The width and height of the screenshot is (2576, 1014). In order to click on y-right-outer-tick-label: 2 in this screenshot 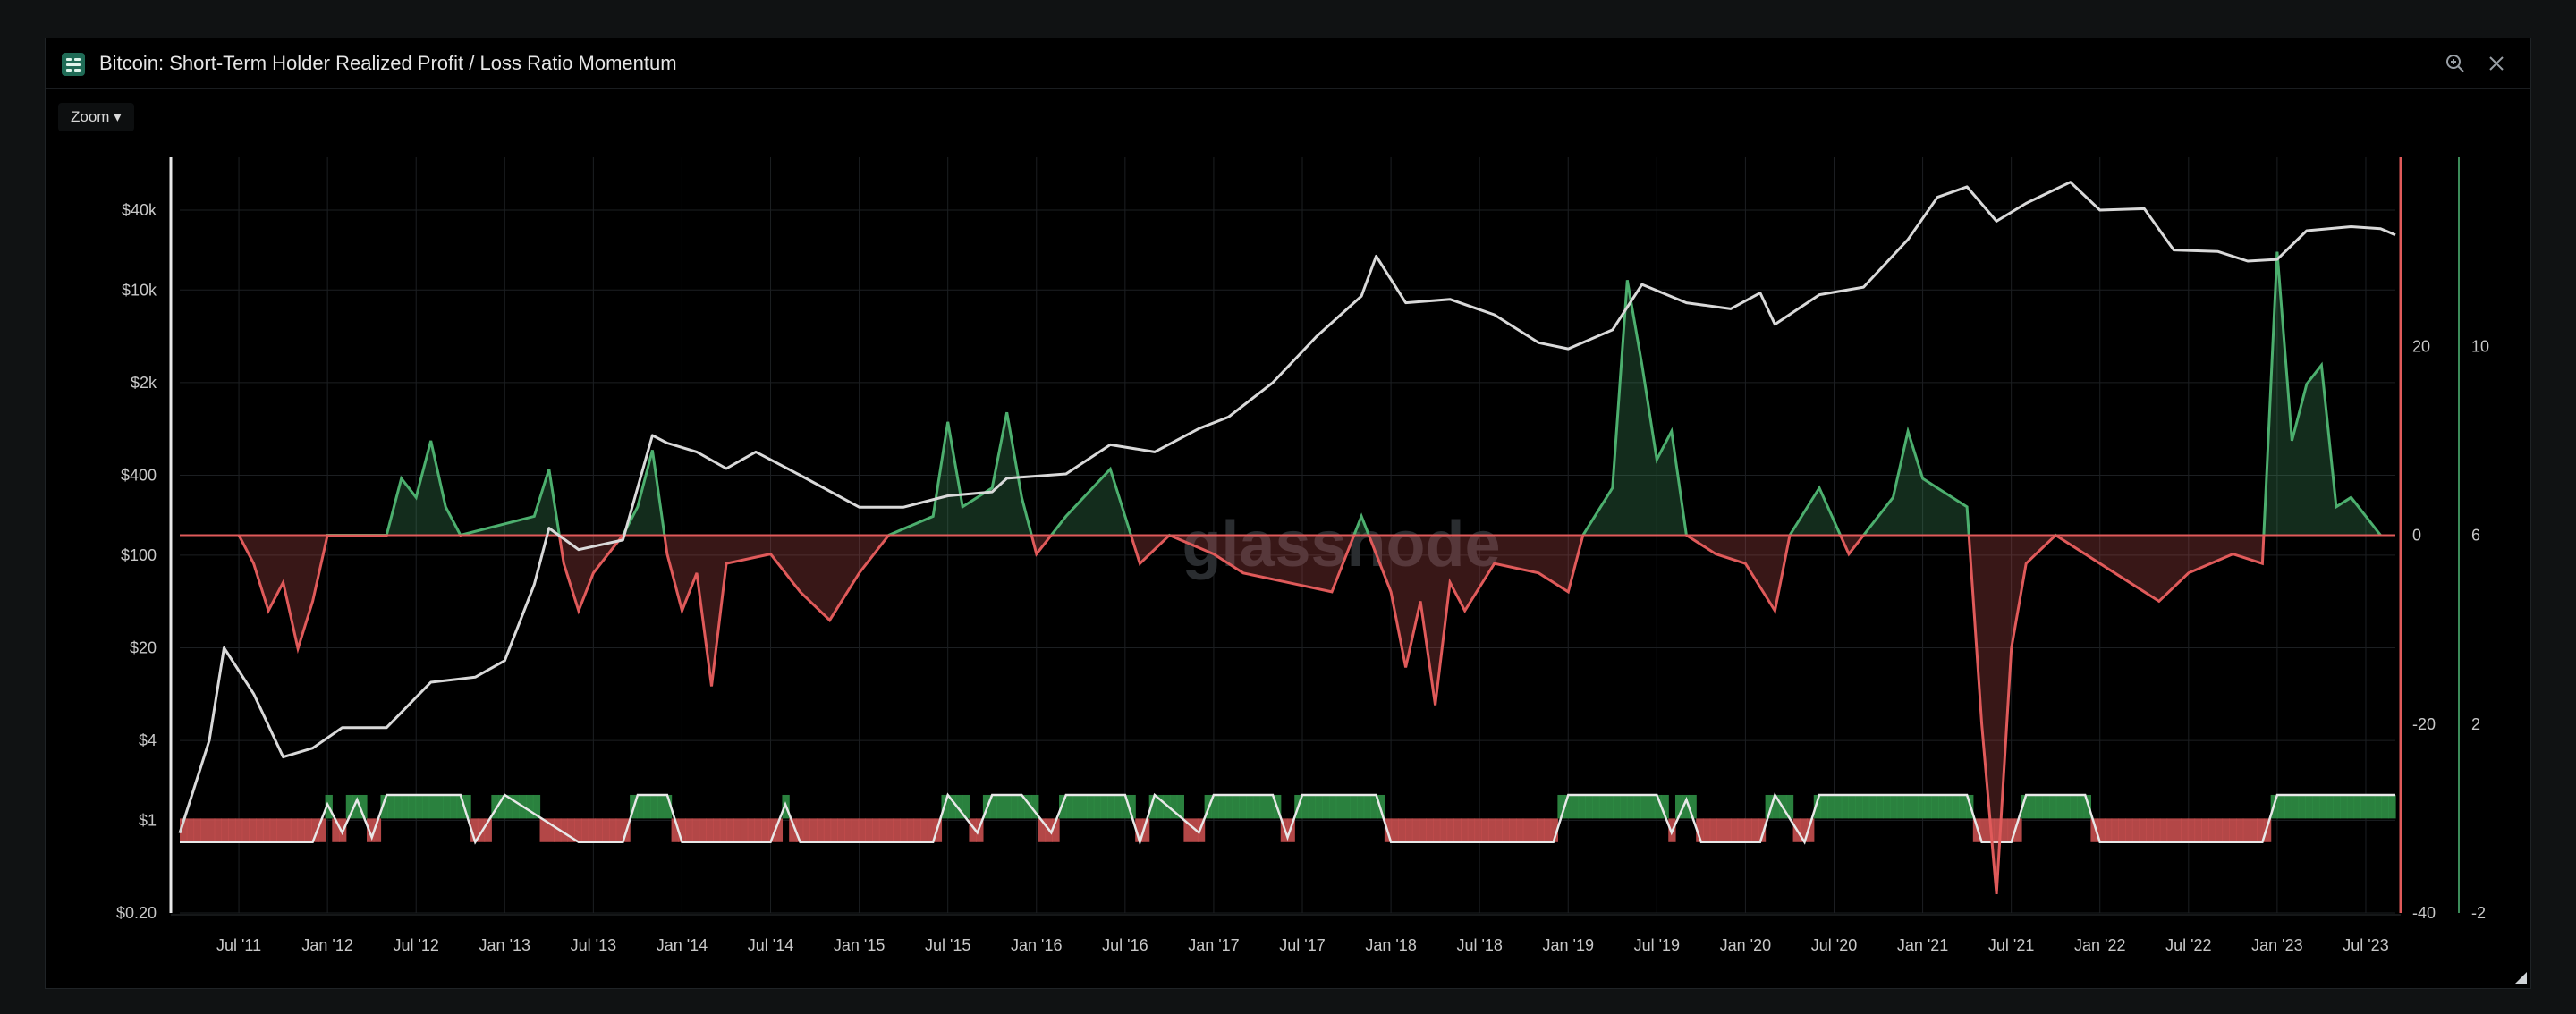, I will do `click(2475, 724)`.